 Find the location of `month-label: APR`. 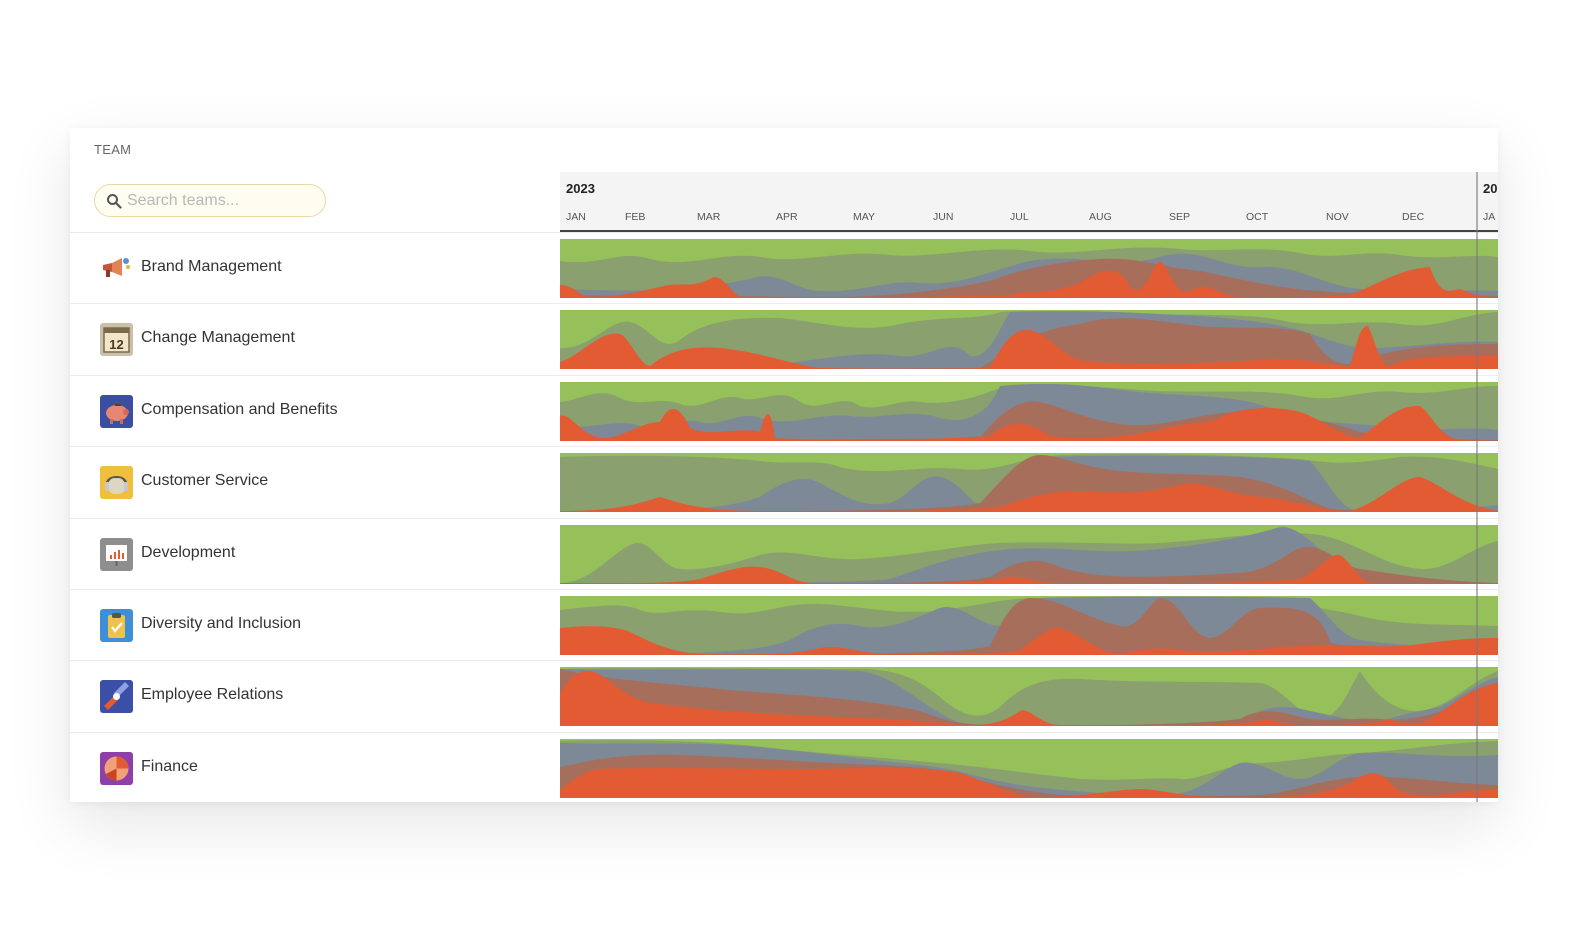

month-label: APR is located at coordinates (787, 217).